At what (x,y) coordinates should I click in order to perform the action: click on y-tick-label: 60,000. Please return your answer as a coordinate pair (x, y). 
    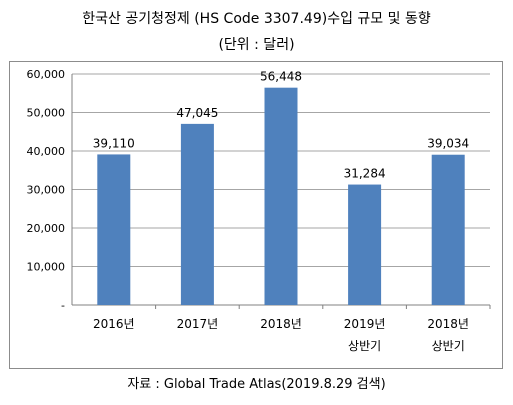
    Looking at the image, I should click on (46, 74).